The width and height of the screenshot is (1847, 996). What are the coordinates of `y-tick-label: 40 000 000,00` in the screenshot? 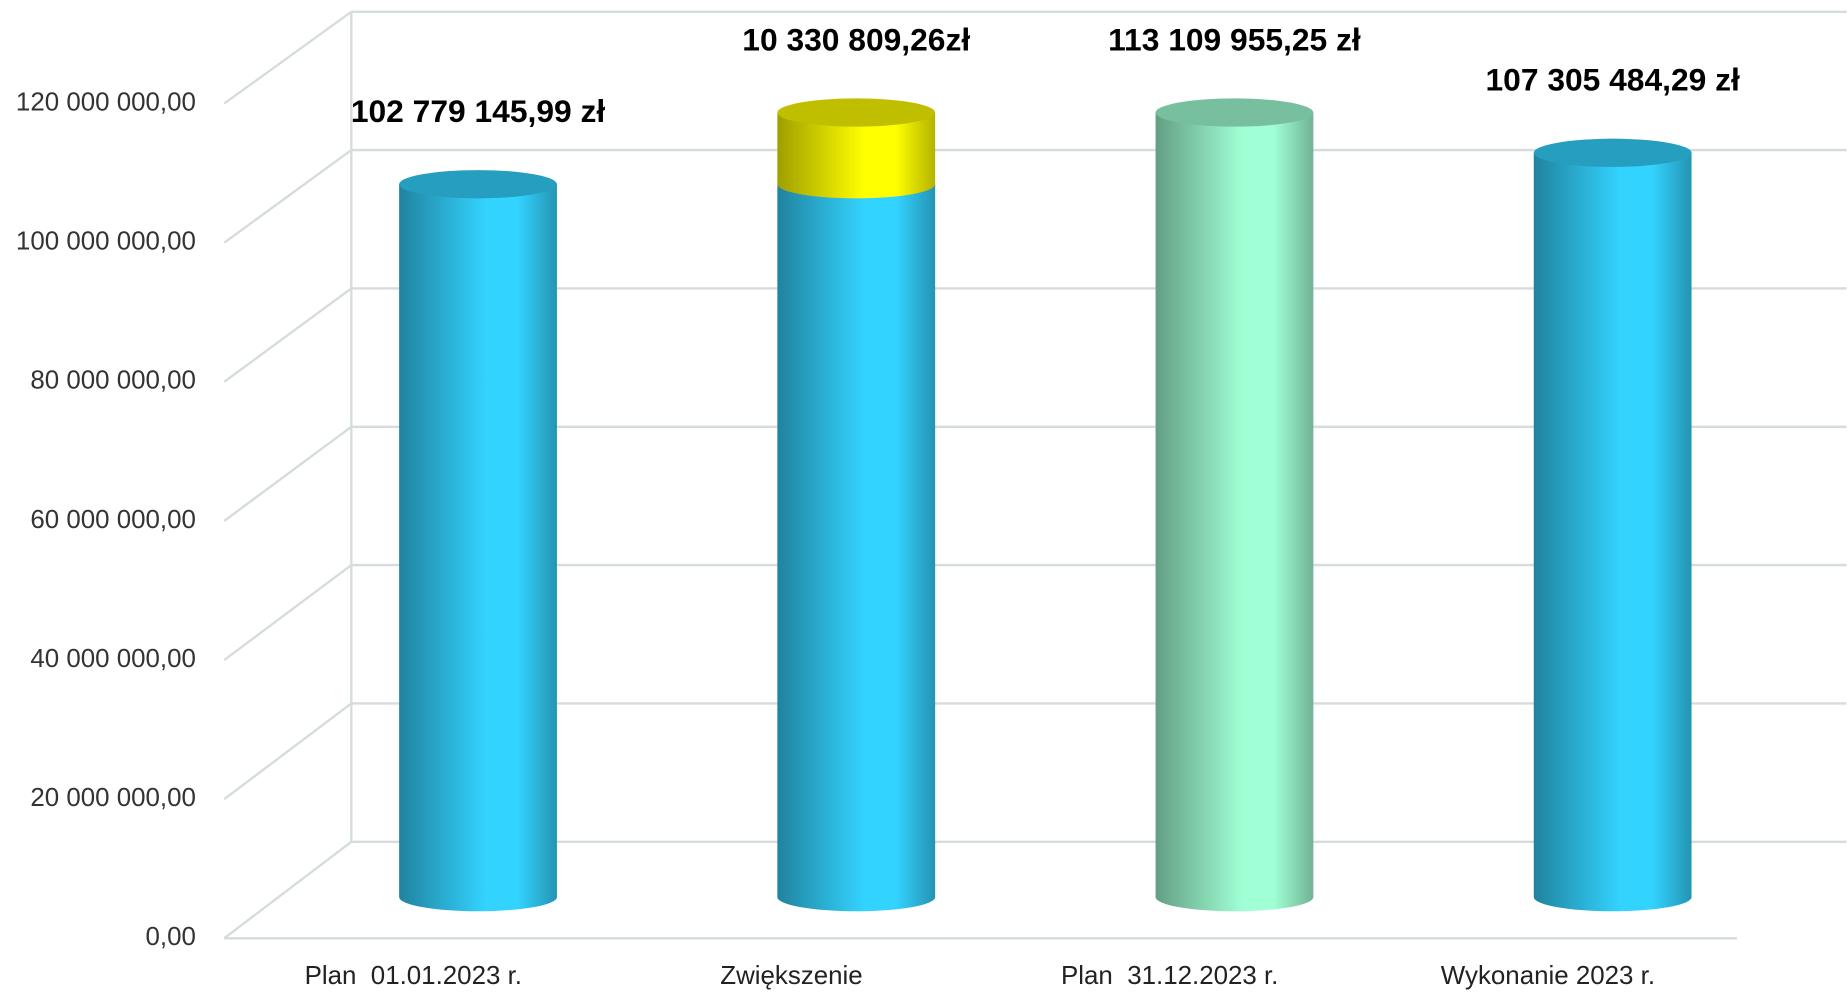 It's located at (113, 659).